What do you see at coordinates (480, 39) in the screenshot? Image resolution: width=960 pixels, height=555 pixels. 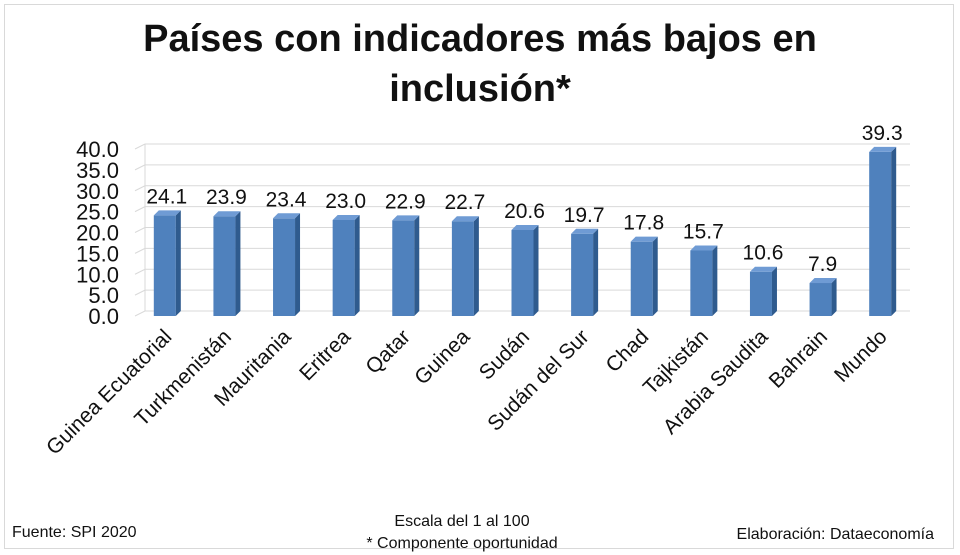 I see `chart-title-line-1: Países con indicadores más bajos en` at bounding box center [480, 39].